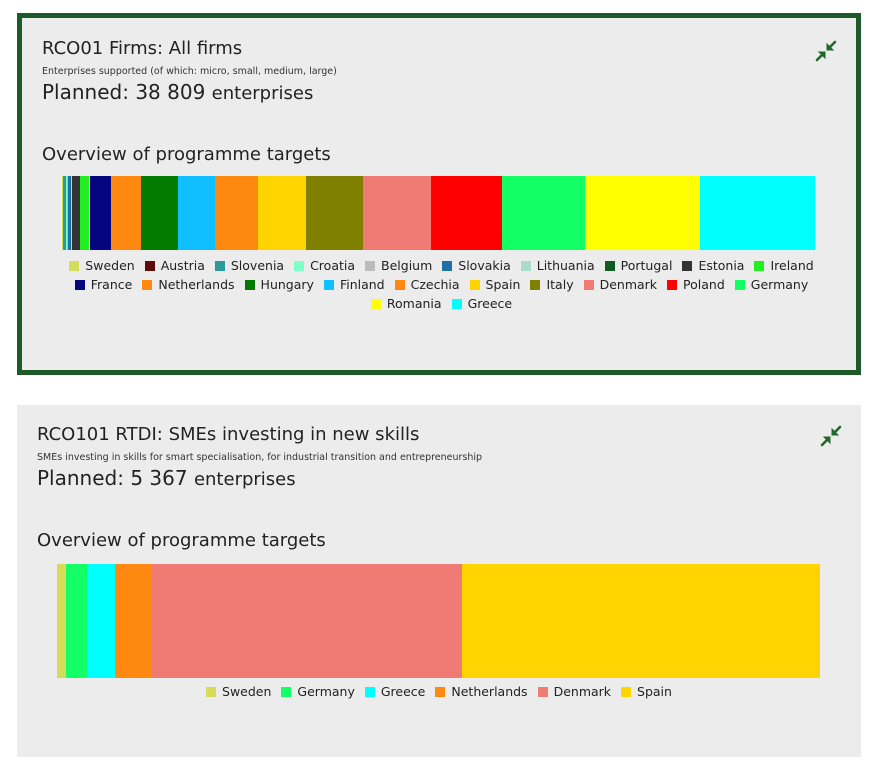 The height and width of the screenshot is (769, 878). I want to click on legend-label: Italy, so click(560, 284).